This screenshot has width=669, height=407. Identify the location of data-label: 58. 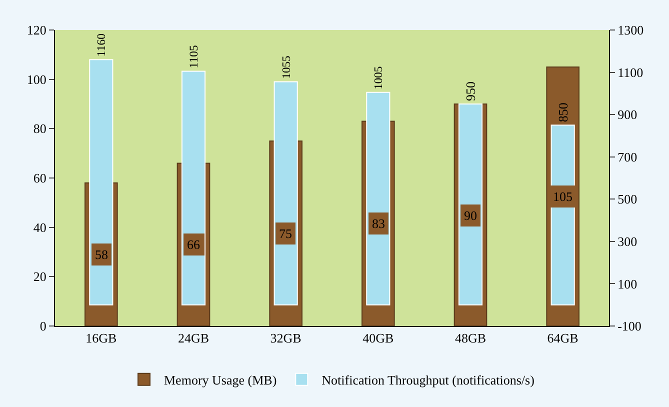
(101, 254).